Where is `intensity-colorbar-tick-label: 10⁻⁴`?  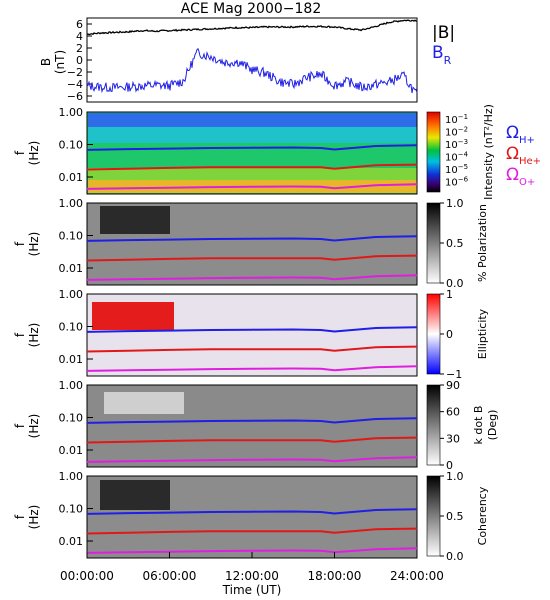 intensity-colorbar-tick-label: 10⁻⁴ is located at coordinates (457, 157).